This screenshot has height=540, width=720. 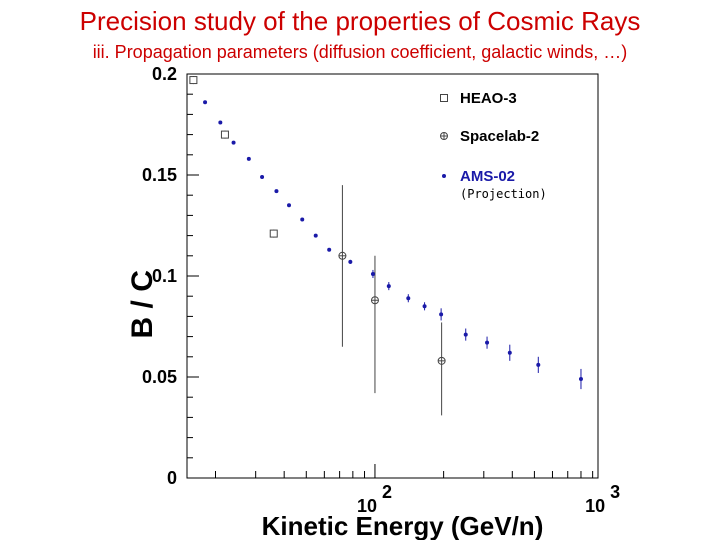 What do you see at coordinates (164, 276) in the screenshot?
I see `y-tick-label: 0.1` at bounding box center [164, 276].